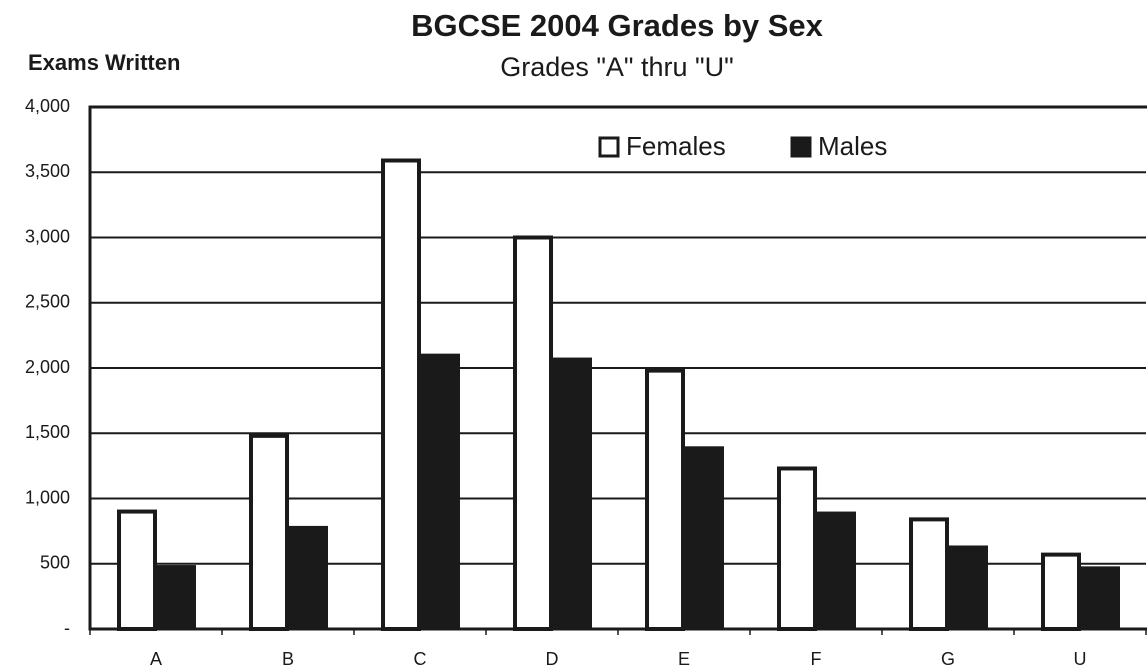 This screenshot has height=671, width=1147. I want to click on chart-title: BGCSE 2004 Grades by Sex, so click(617, 25).